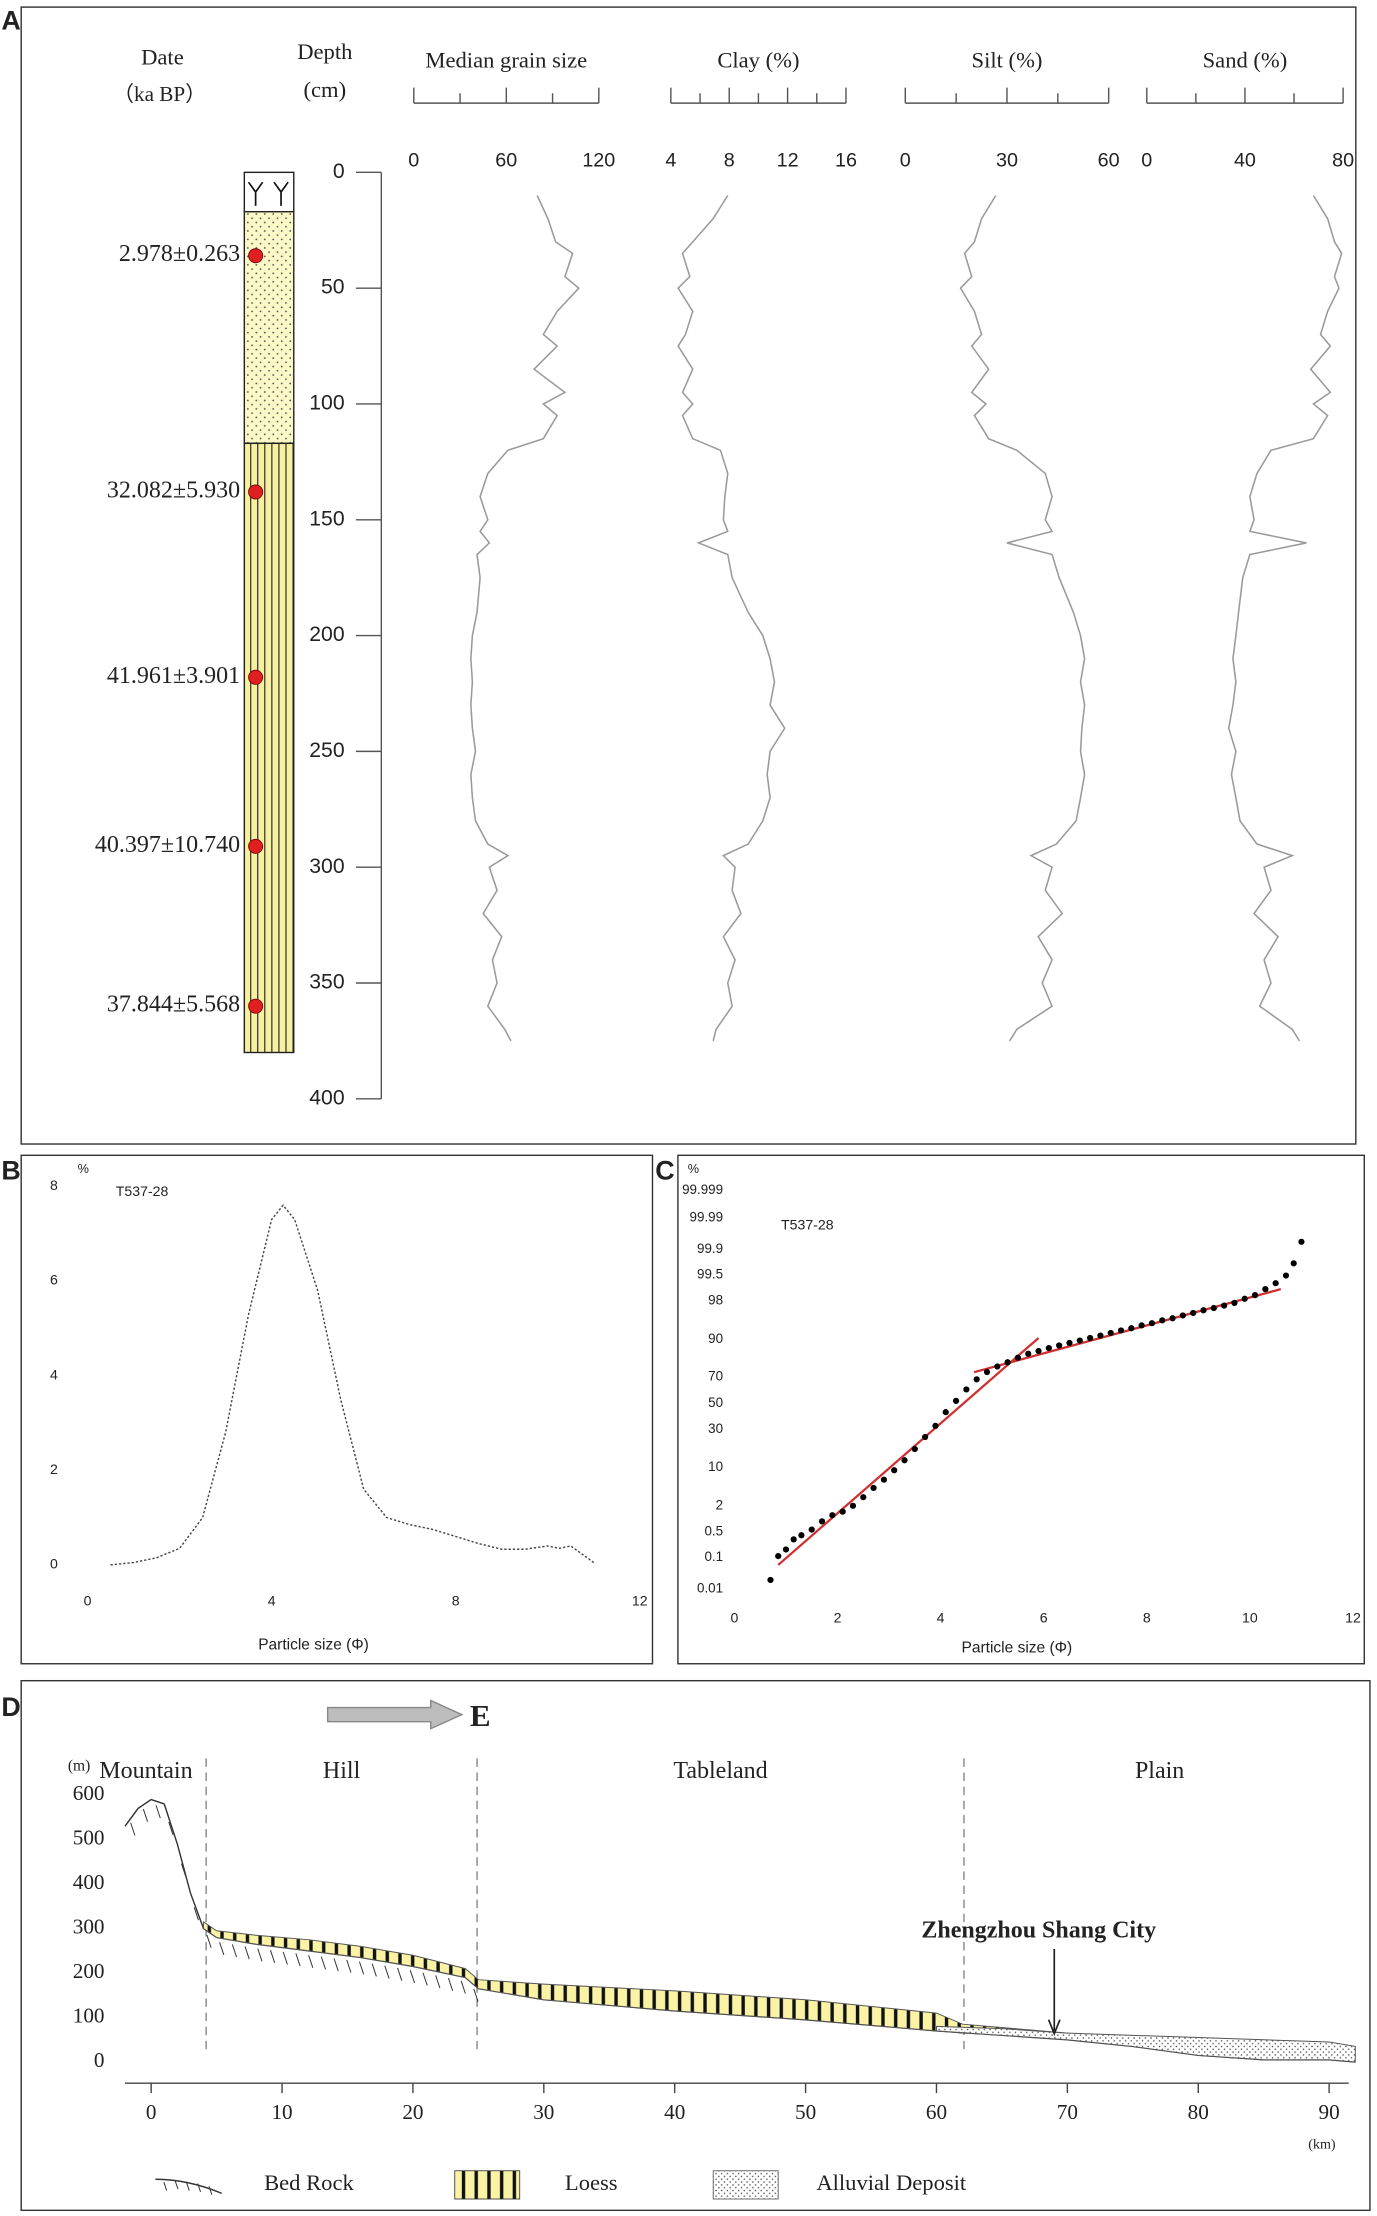  I want to click on panel-frame, so click(337, 1409).